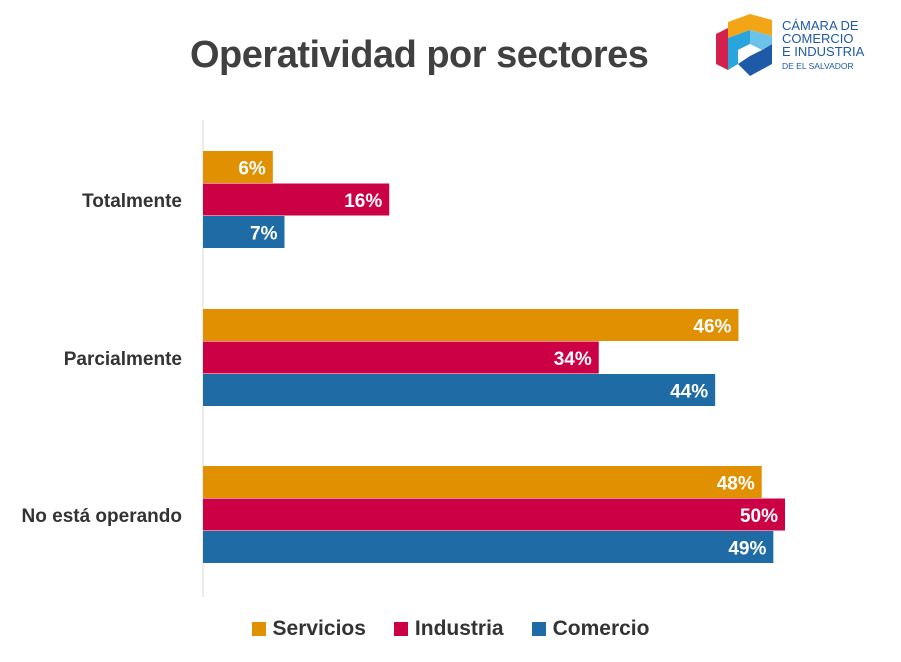 Image resolution: width=901 pixels, height=662 pixels. Describe the element at coordinates (264, 233) in the screenshot. I see `data-label: 7%` at that location.